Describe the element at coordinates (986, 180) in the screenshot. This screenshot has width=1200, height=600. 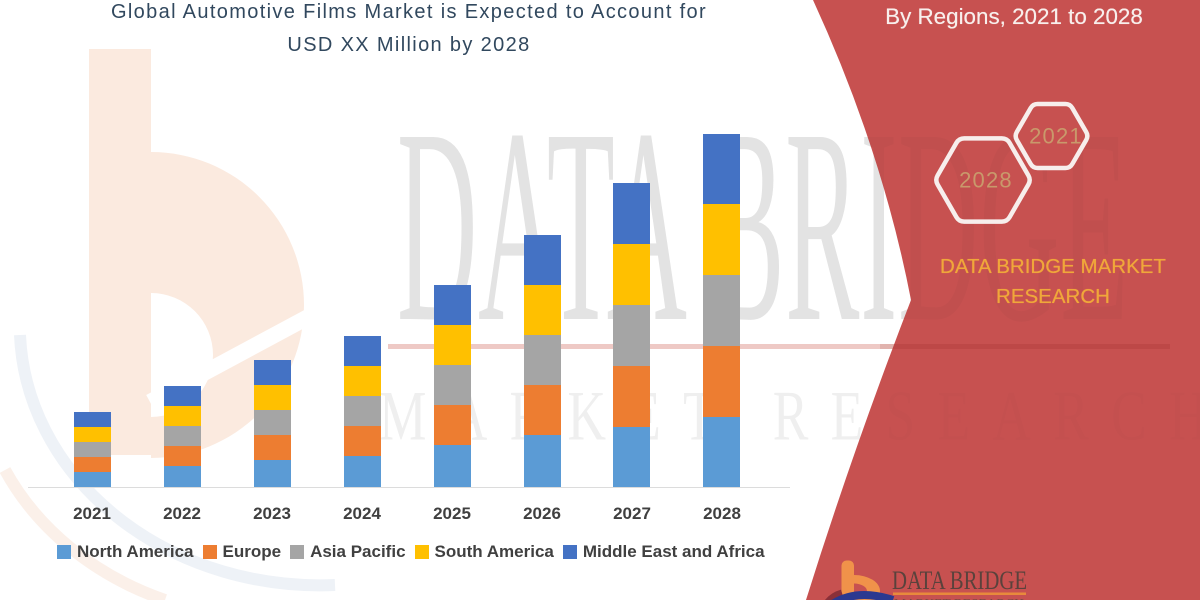
I see `svg-text: 2028` at that location.